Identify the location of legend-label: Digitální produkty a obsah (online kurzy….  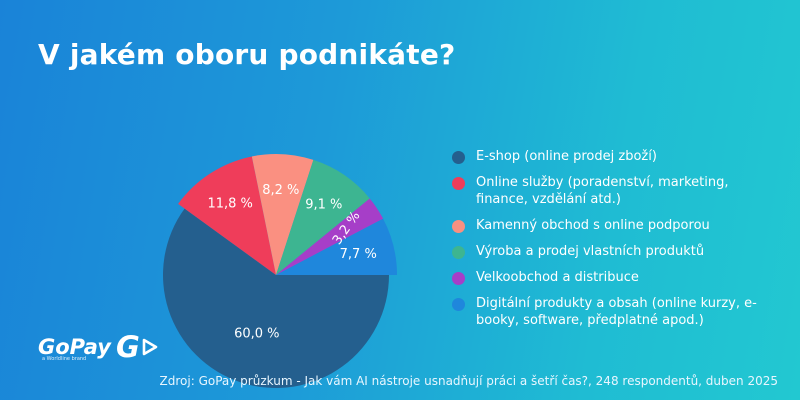
(616, 312).